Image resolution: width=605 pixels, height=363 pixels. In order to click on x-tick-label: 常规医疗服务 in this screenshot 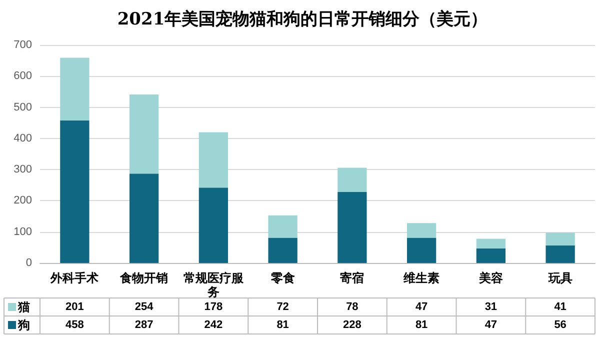, I will do `click(213, 285)`.